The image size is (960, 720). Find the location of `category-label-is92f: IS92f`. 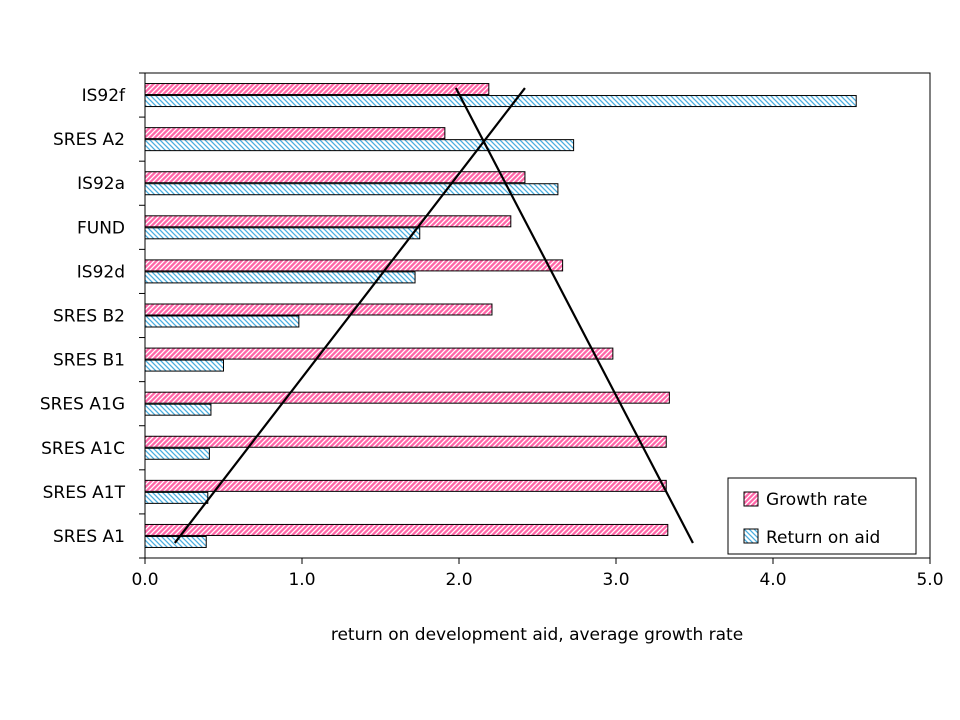

category-label-is92f: IS92f is located at coordinates (104, 96).